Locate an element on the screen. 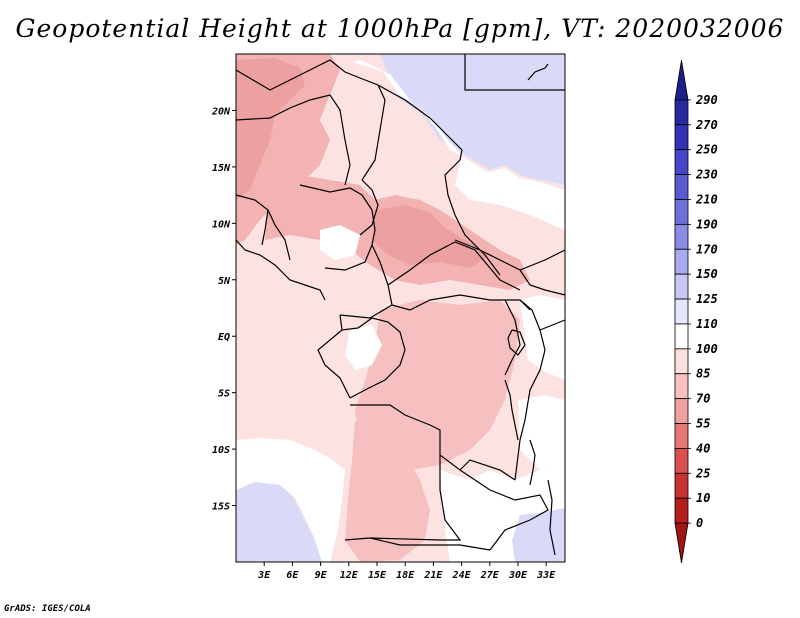 This screenshot has height=618, width=800. colorbar-label: 125 is located at coordinates (707, 299).